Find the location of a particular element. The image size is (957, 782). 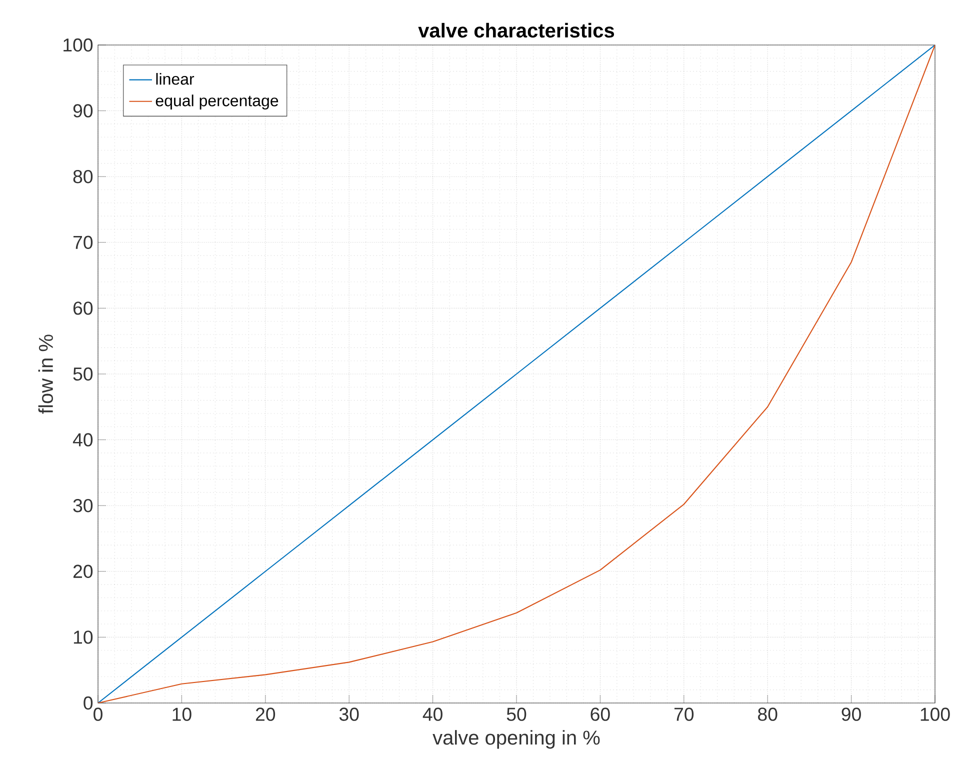

x-tick-label: 80 is located at coordinates (768, 714).